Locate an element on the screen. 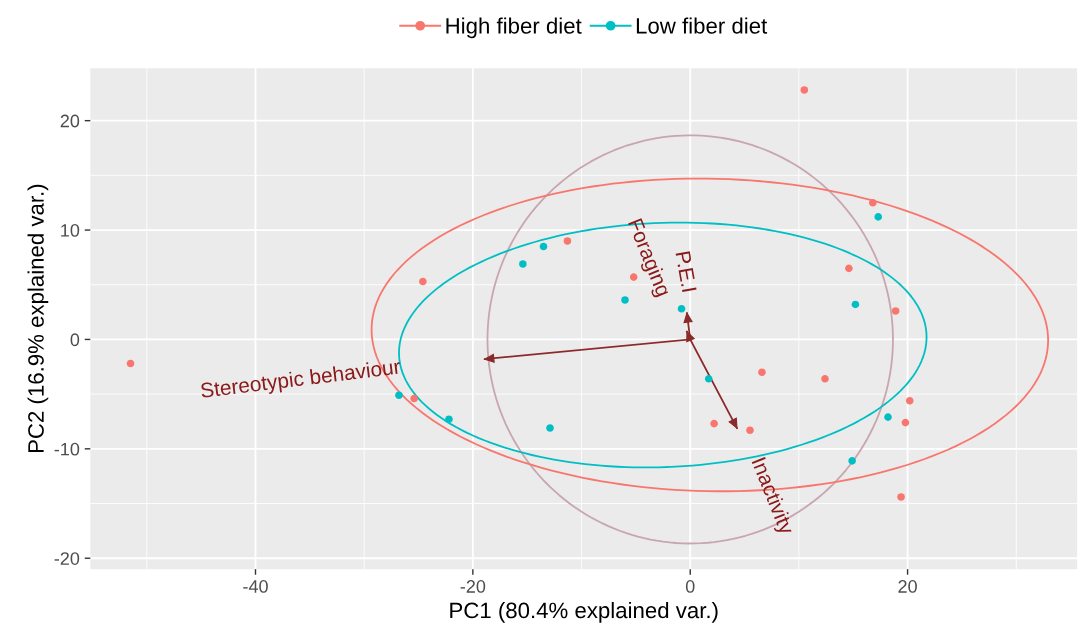 This screenshot has height=631, width=1088. y-axis-title: PC2 (16.9% explained var.) is located at coordinates (38, 318).